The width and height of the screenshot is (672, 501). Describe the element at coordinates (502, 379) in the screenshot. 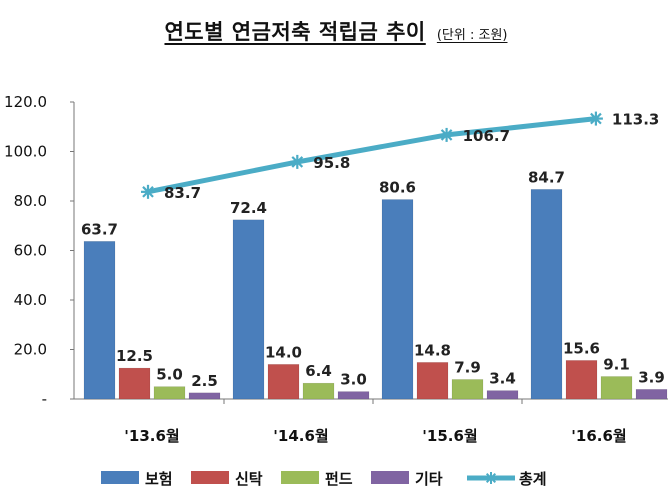

I see `bar-value-label: 3.4` at that location.